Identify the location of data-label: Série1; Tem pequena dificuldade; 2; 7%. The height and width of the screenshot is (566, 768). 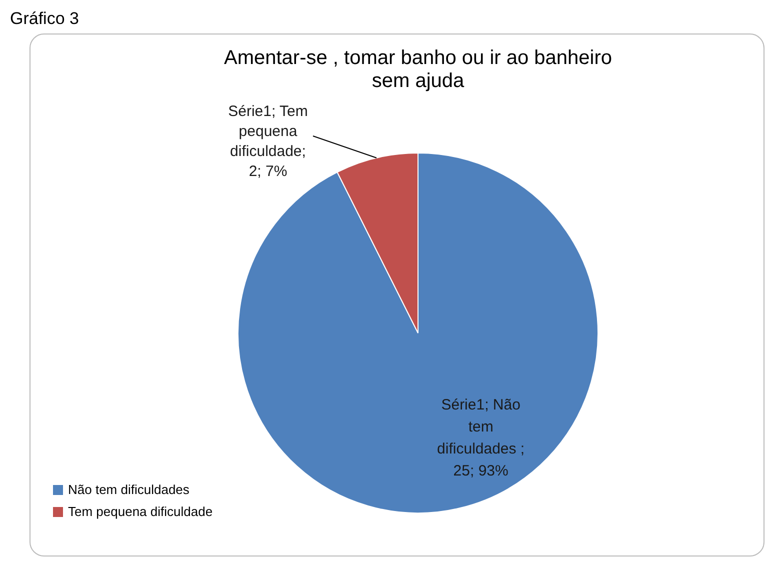
(268, 141).